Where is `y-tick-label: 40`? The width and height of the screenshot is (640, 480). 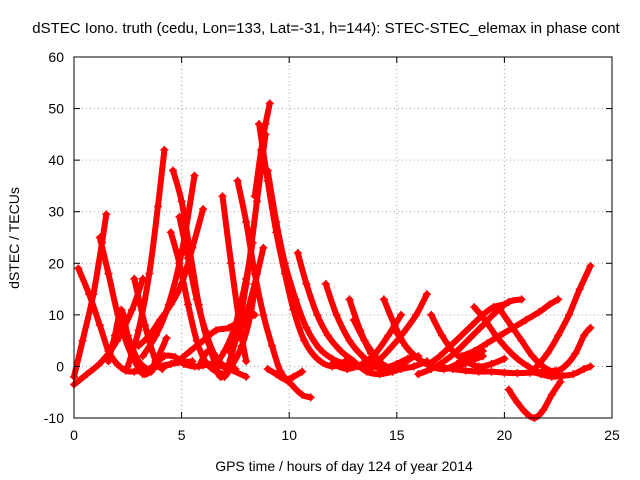 y-tick-label: 40 is located at coordinates (56, 160).